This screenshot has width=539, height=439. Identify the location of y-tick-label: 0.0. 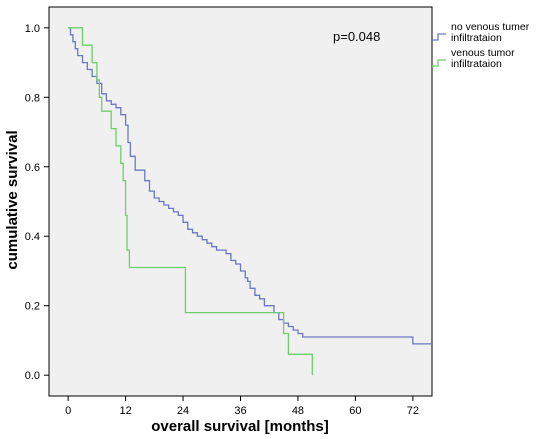
(32, 376).